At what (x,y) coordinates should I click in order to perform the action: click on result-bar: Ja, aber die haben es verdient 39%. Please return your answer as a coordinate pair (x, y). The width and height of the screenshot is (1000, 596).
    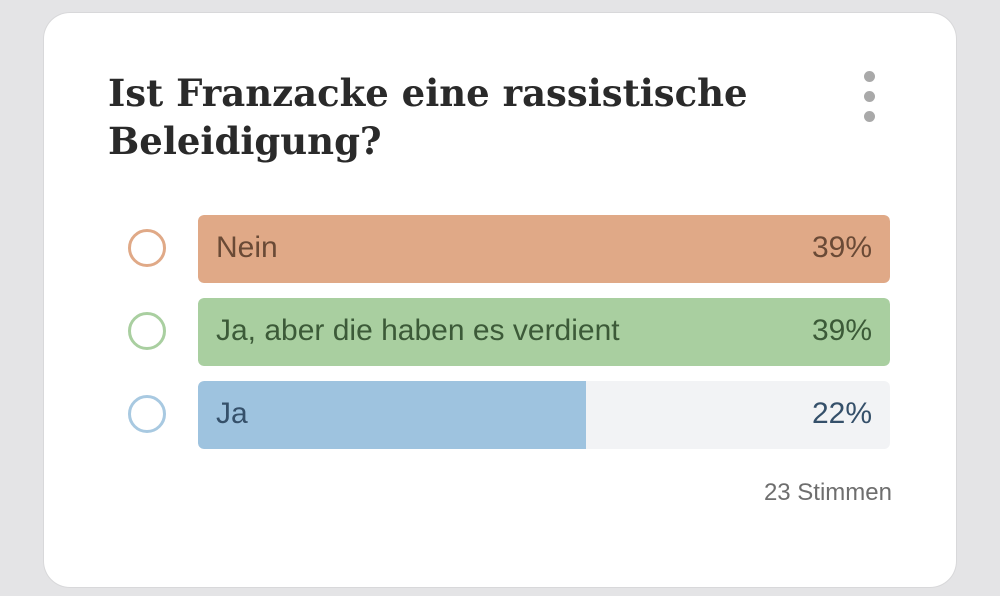
    Looking at the image, I should click on (544, 332).